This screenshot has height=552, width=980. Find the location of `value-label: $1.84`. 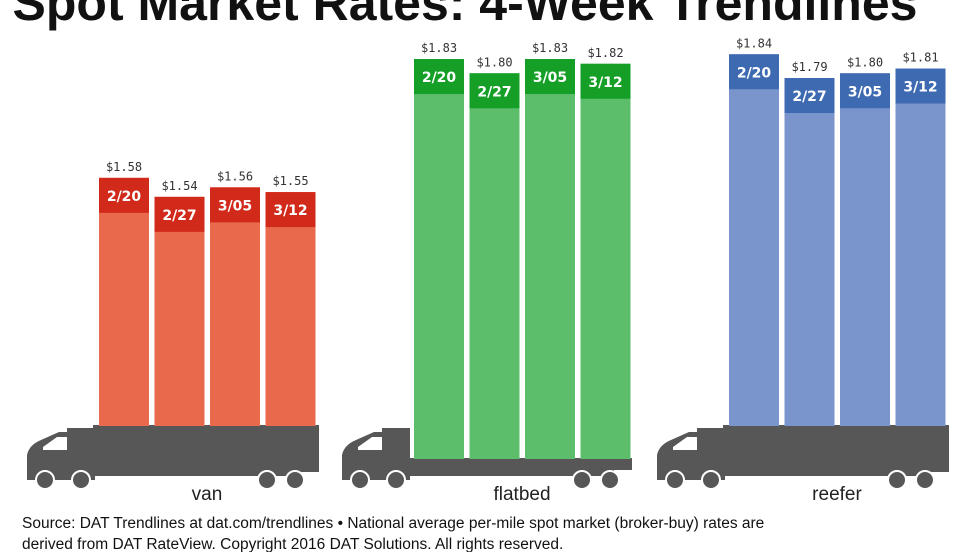

value-label: $1.84 is located at coordinates (754, 43).